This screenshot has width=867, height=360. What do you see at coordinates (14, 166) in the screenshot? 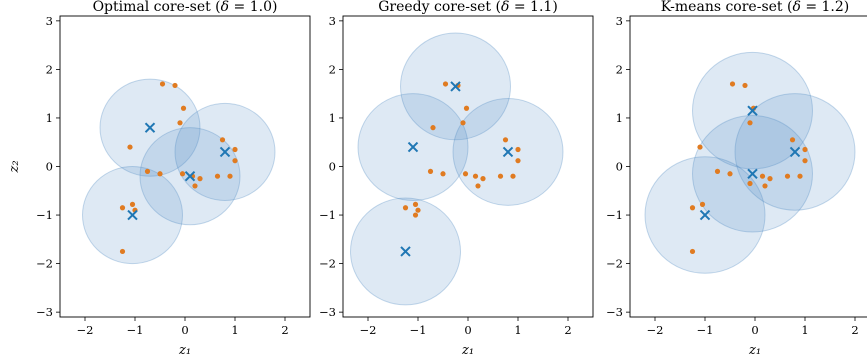
I see `y-axis-label: z₂` at bounding box center [14, 166].